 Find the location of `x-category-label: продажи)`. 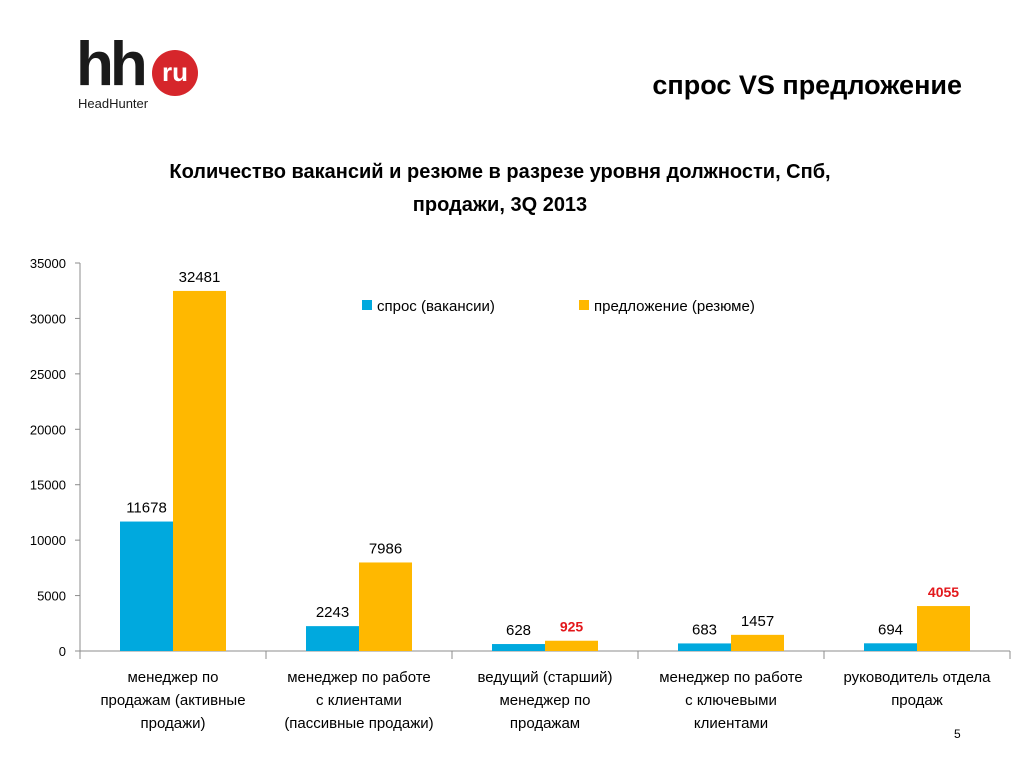

x-category-label: продажи) is located at coordinates (173, 723).